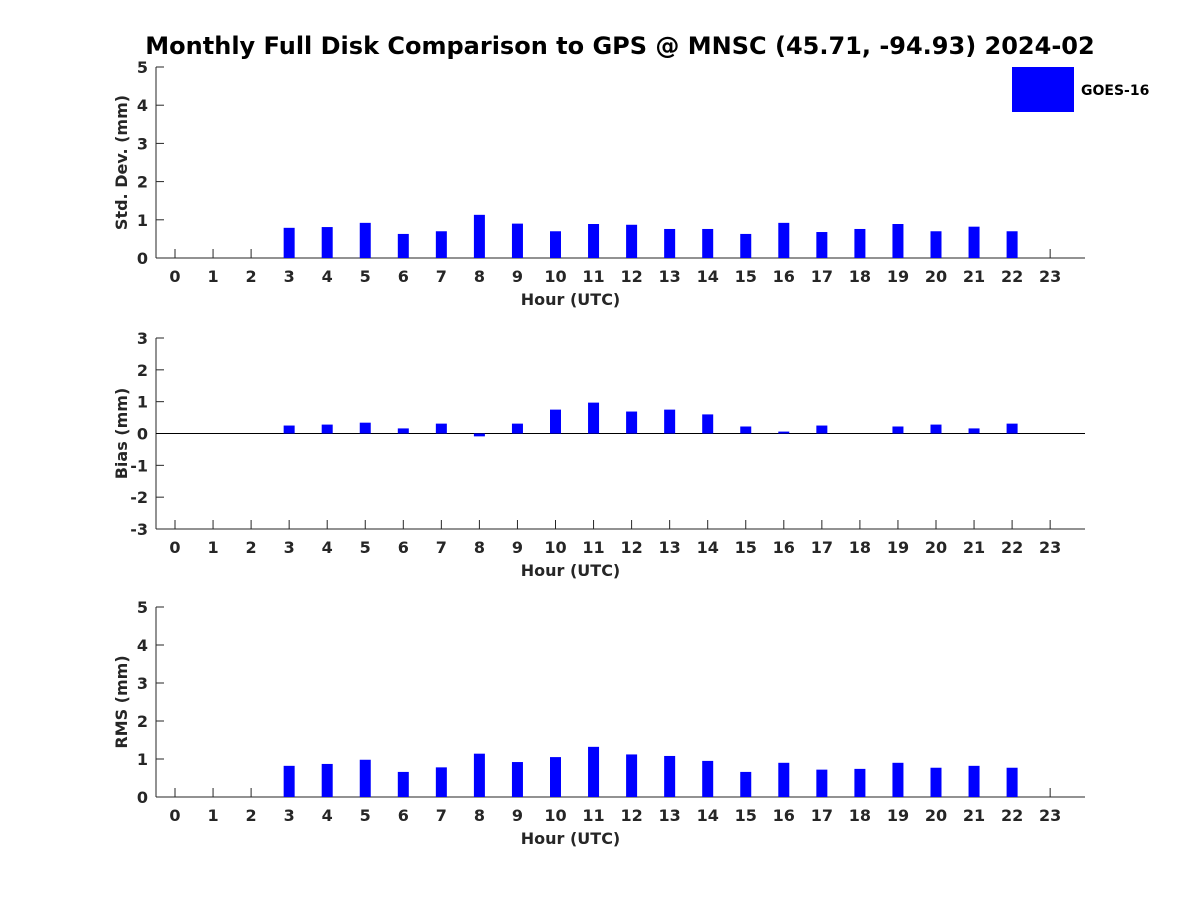 This screenshot has height=900, width=1200. What do you see at coordinates (441, 815) in the screenshot?
I see `x-tick-label: 7` at bounding box center [441, 815].